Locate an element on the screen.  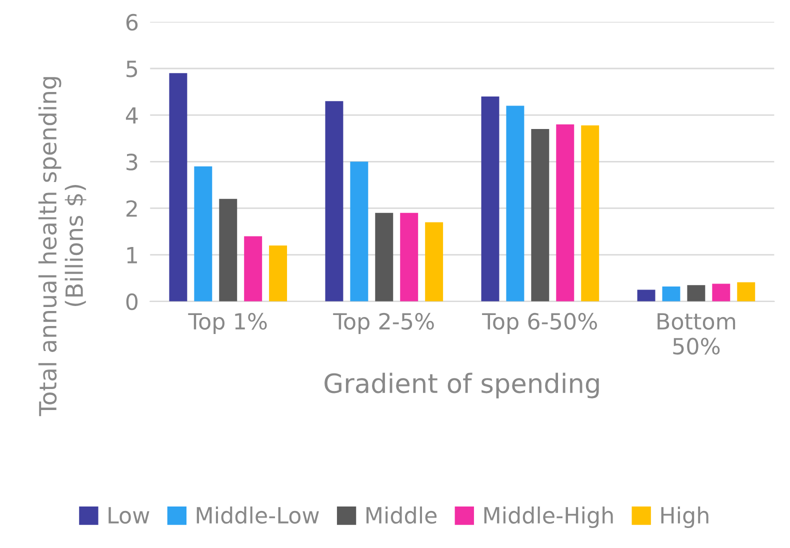
x-axis-title: Gradient of spending is located at coordinates (461, 385).